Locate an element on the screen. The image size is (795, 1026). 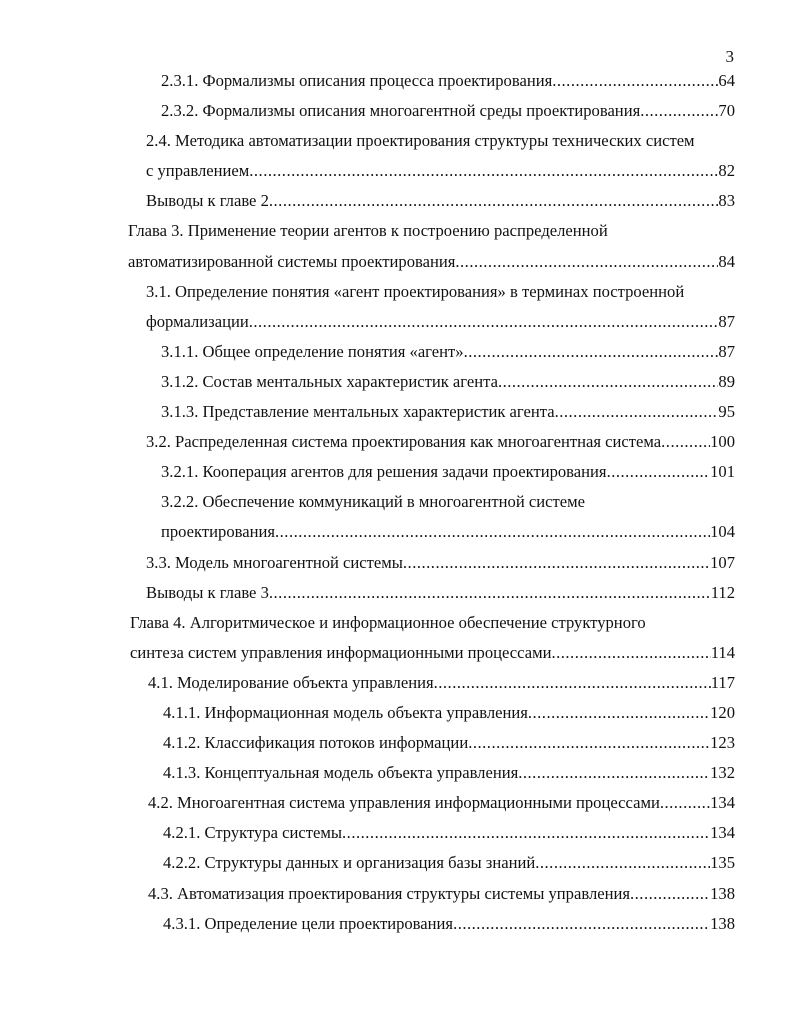
toc-entry: Выводы к главе 3 112 is located at coordinates (431, 593).